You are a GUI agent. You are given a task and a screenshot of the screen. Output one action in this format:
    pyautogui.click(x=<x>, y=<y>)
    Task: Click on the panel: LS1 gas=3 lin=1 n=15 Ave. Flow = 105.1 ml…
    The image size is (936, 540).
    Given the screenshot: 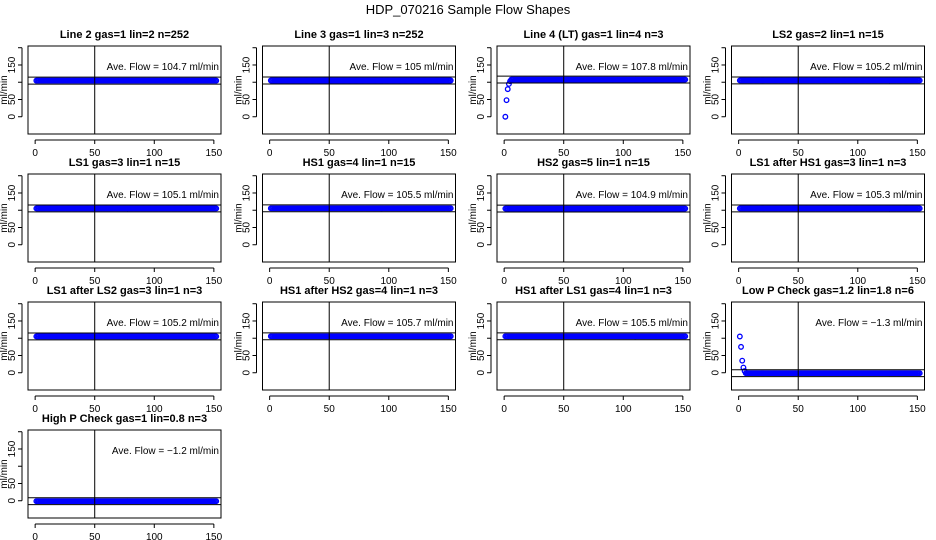 What is the action you would take?
    pyautogui.click(x=111, y=222)
    